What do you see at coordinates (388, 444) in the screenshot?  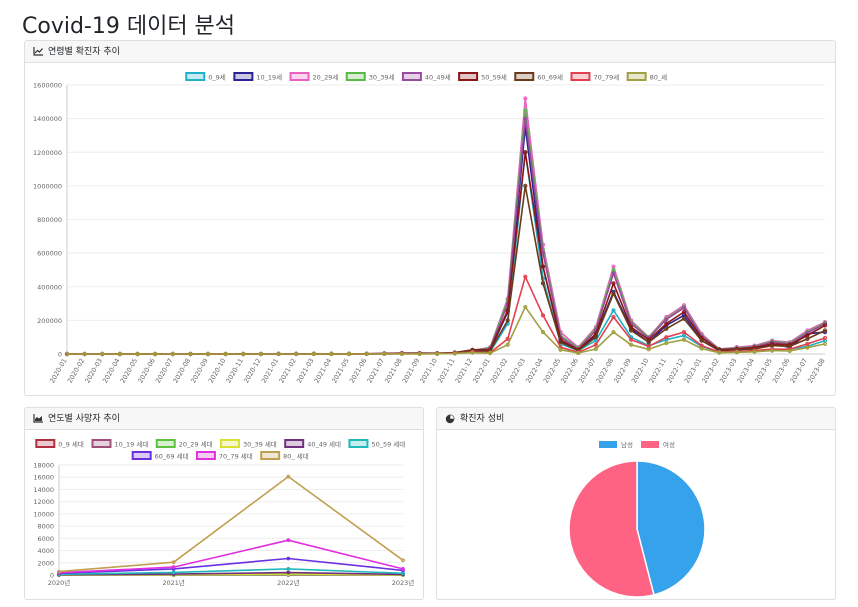 I see `legend-label: 50_59 세대` at bounding box center [388, 444].